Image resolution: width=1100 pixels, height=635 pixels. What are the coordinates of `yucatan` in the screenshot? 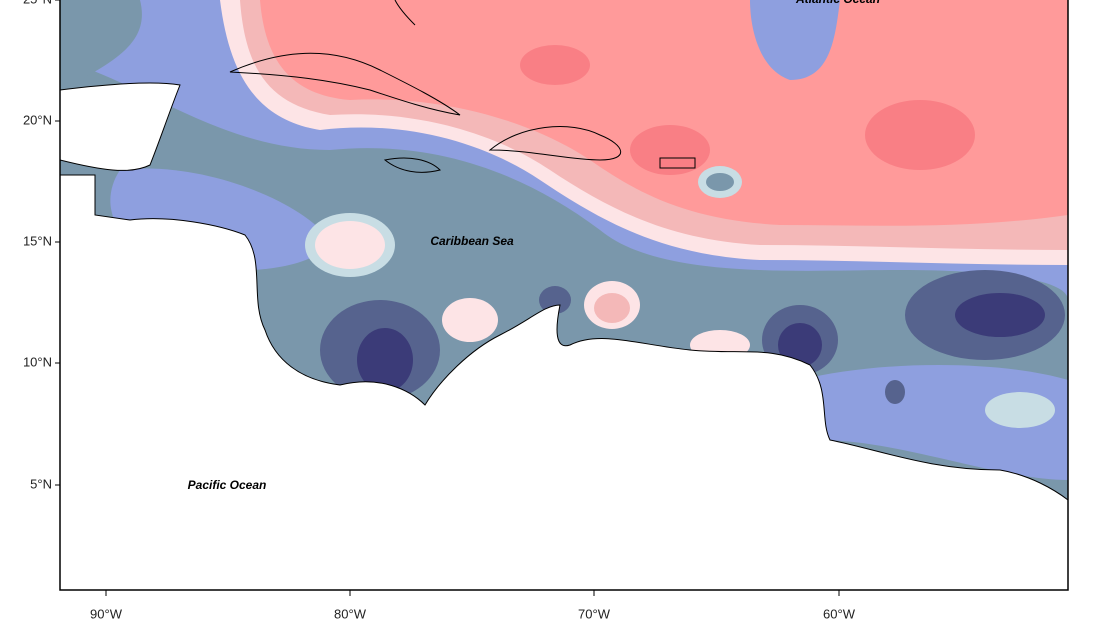 It's located at (120, 126).